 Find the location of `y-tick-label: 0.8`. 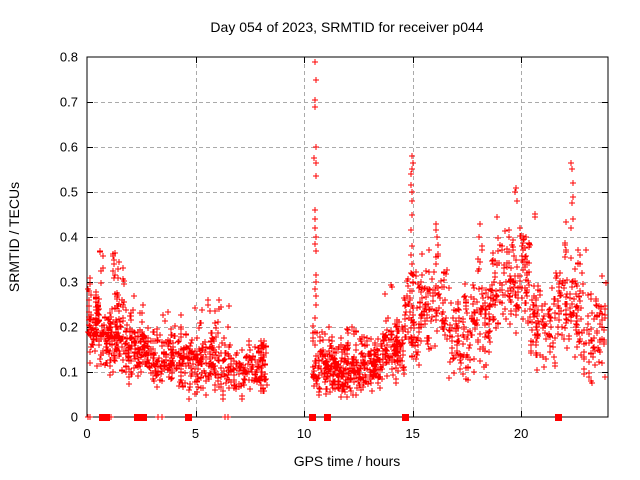

y-tick-label: 0.8 is located at coordinates (69, 57).